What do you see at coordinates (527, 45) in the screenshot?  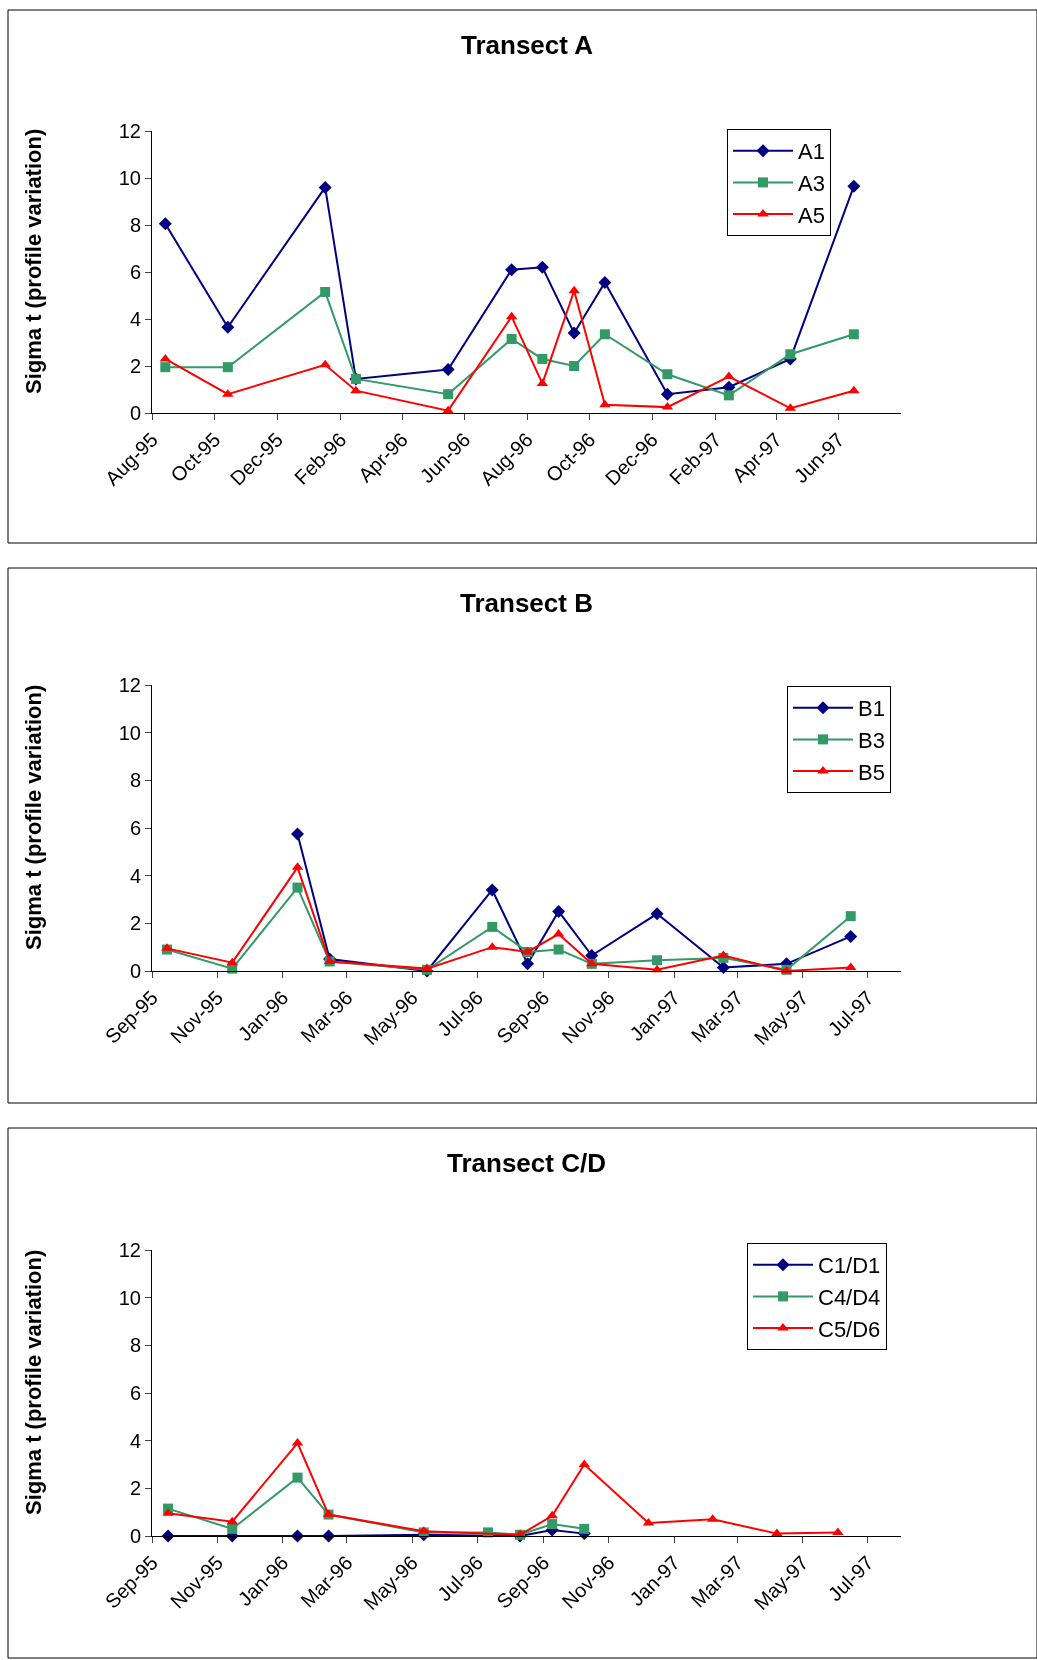 I see `chart-title: Transect A` at bounding box center [527, 45].